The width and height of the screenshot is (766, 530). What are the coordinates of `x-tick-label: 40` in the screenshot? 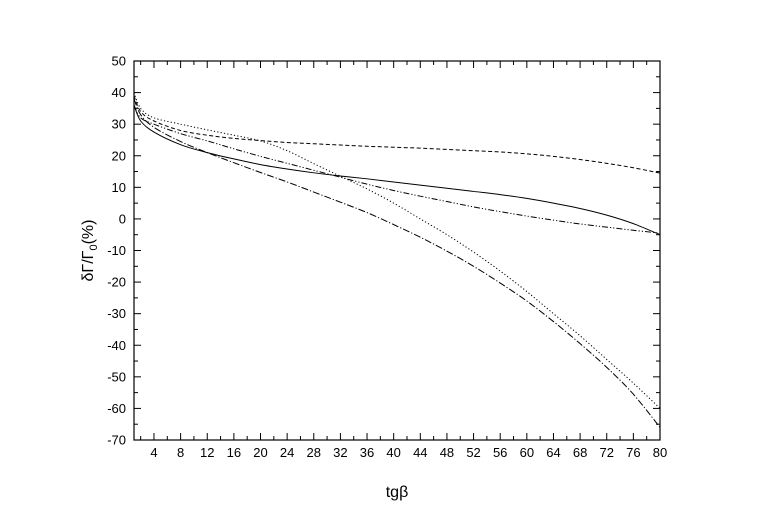 It's located at (393, 452).